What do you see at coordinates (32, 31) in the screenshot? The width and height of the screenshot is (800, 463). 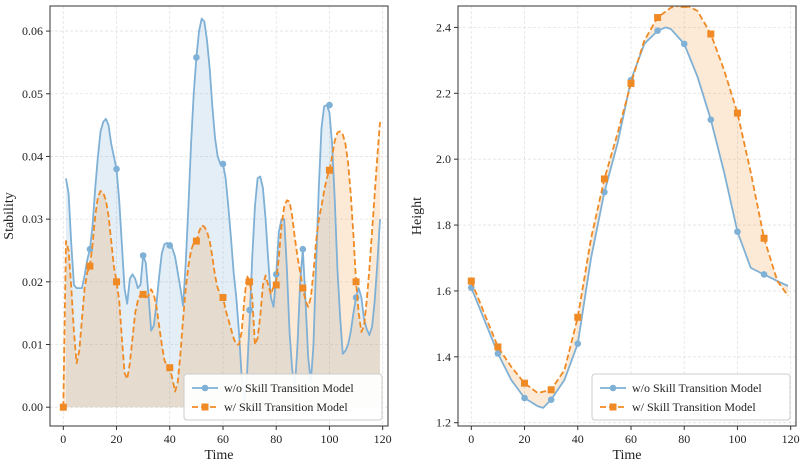 I see `y-tick-label: 0.06` at bounding box center [32, 31].